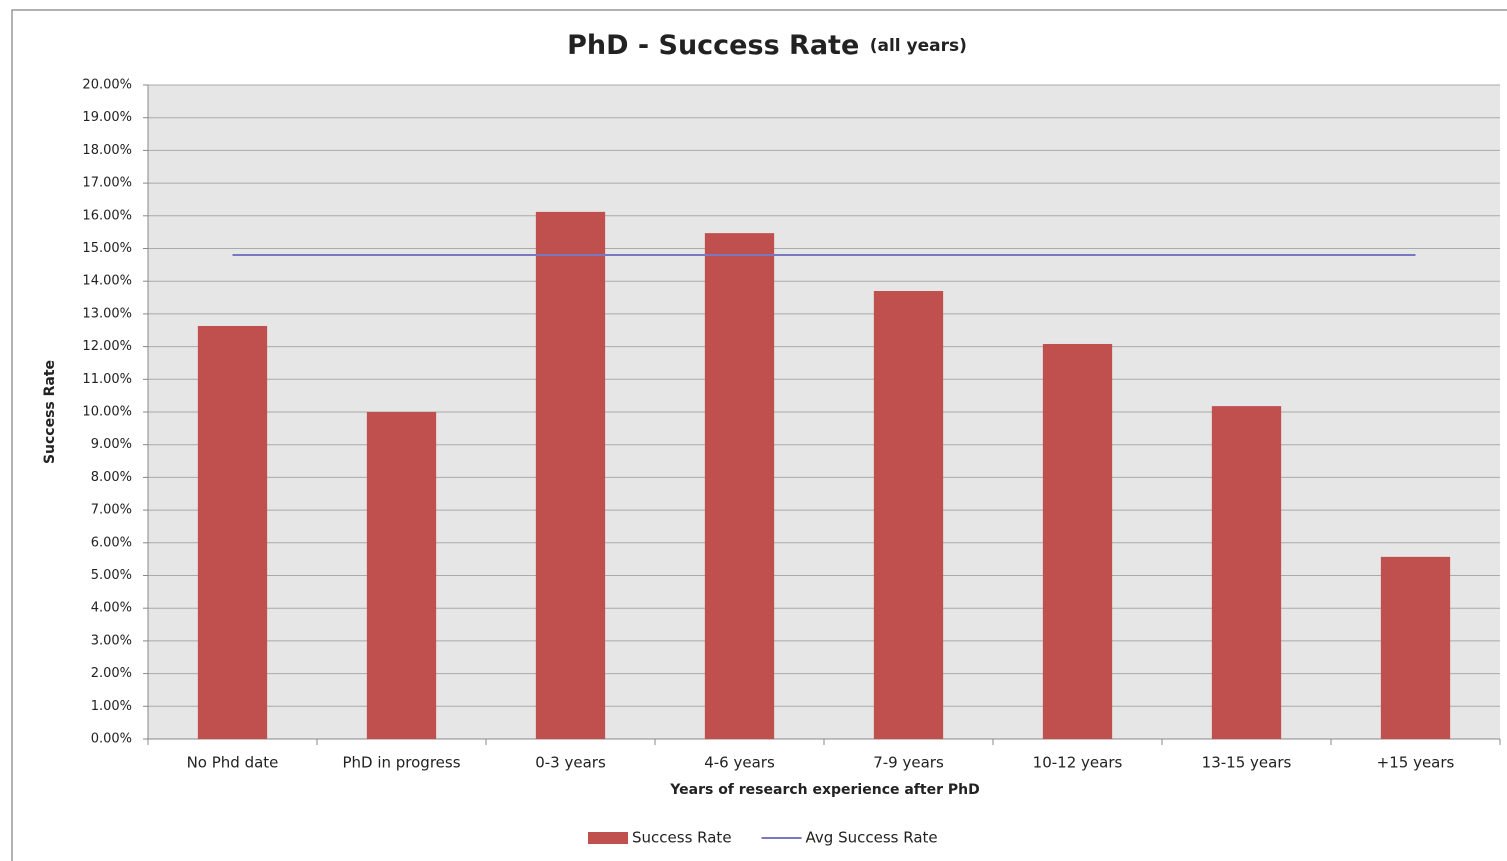 This screenshot has height=861, width=1507. What do you see at coordinates (111, 575) in the screenshot?
I see `y-tick-label: 5.00%` at bounding box center [111, 575].